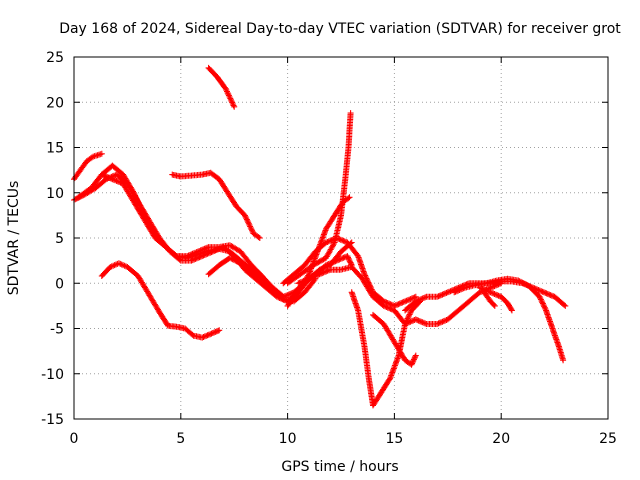 This screenshot has height=480, width=640. Describe the element at coordinates (55, 149) in the screenshot. I see `y-tick-label: 15` at that location.